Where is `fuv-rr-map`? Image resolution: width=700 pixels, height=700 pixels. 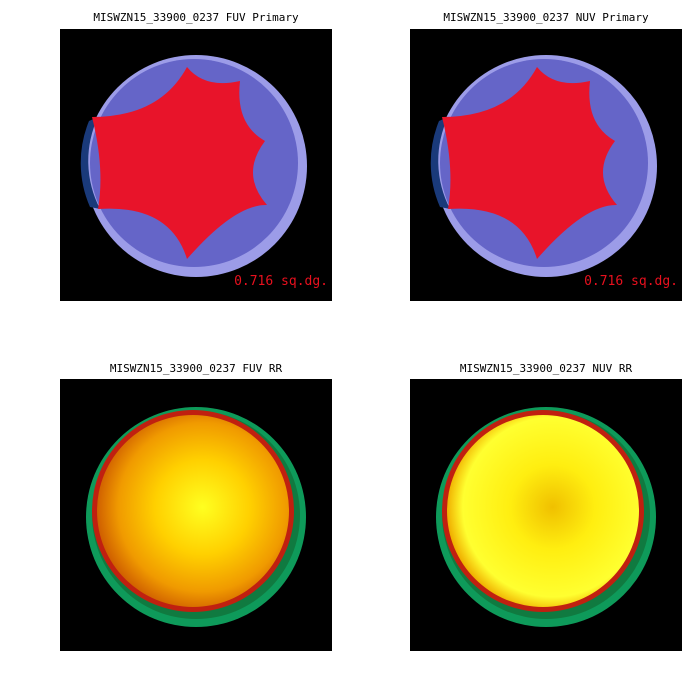
fuv-rr-map is located at coordinates (196, 517).